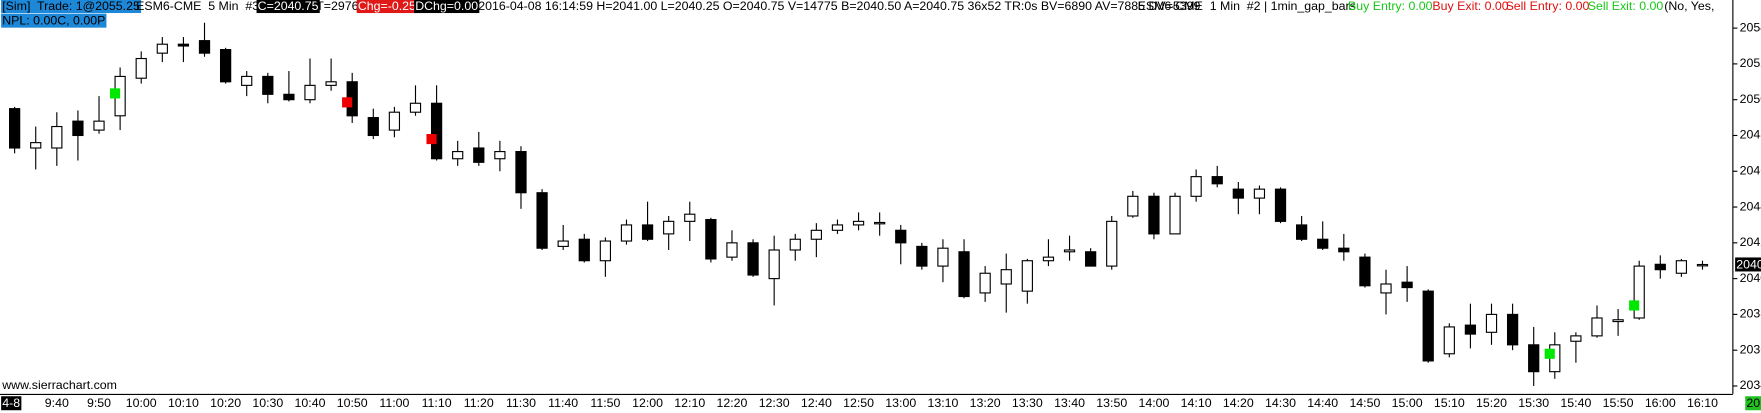 The image size is (1761, 413). Describe the element at coordinates (647, 403) in the screenshot. I see `x-tick-label: 12:00` at that location.